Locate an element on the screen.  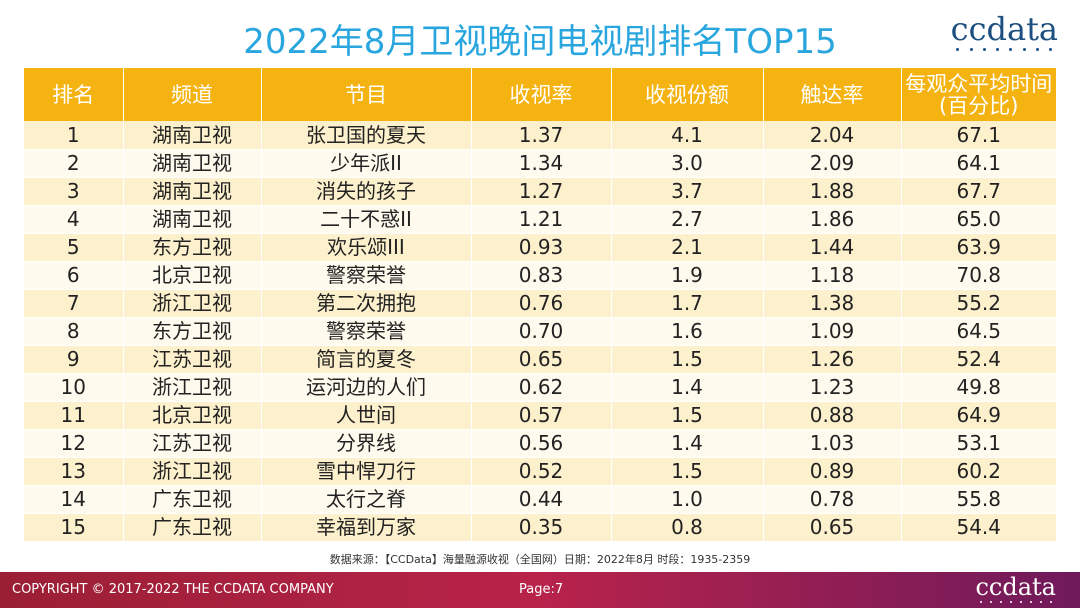
table-row: 6 北京卫视 警察荣誉 0.83 1.9 1.18 70.8 is located at coordinates (540, 275).